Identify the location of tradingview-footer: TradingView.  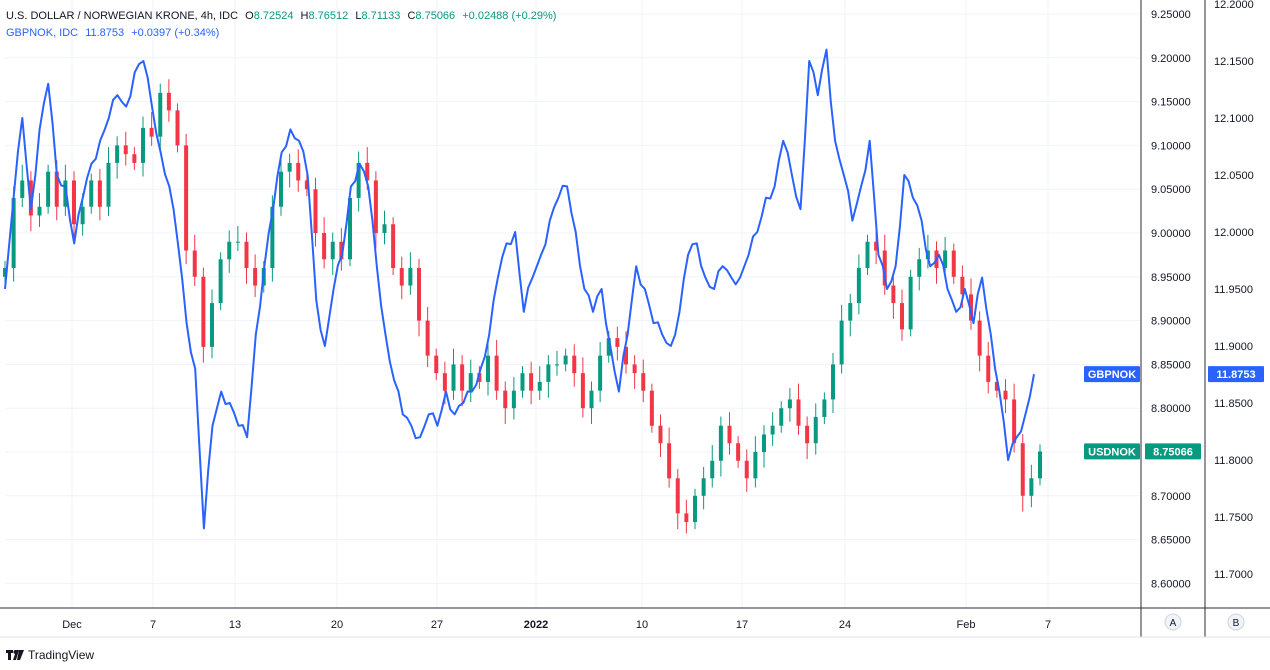
(50, 655).